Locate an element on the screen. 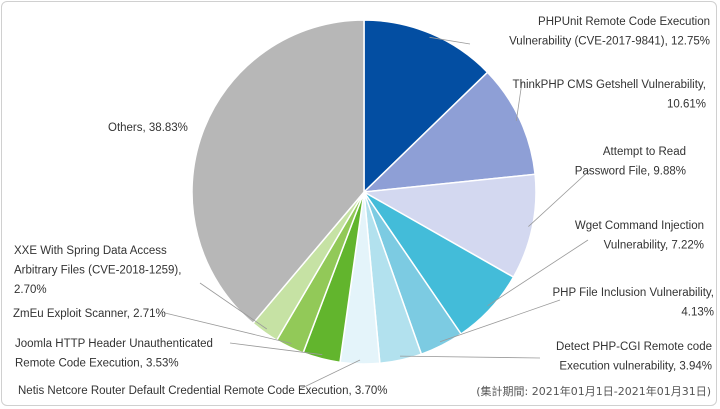 The height and width of the screenshot is (409, 720). slice-label-1-line-0: ThinkPHP CMS Getshell Vulnerability, is located at coordinates (609, 85).